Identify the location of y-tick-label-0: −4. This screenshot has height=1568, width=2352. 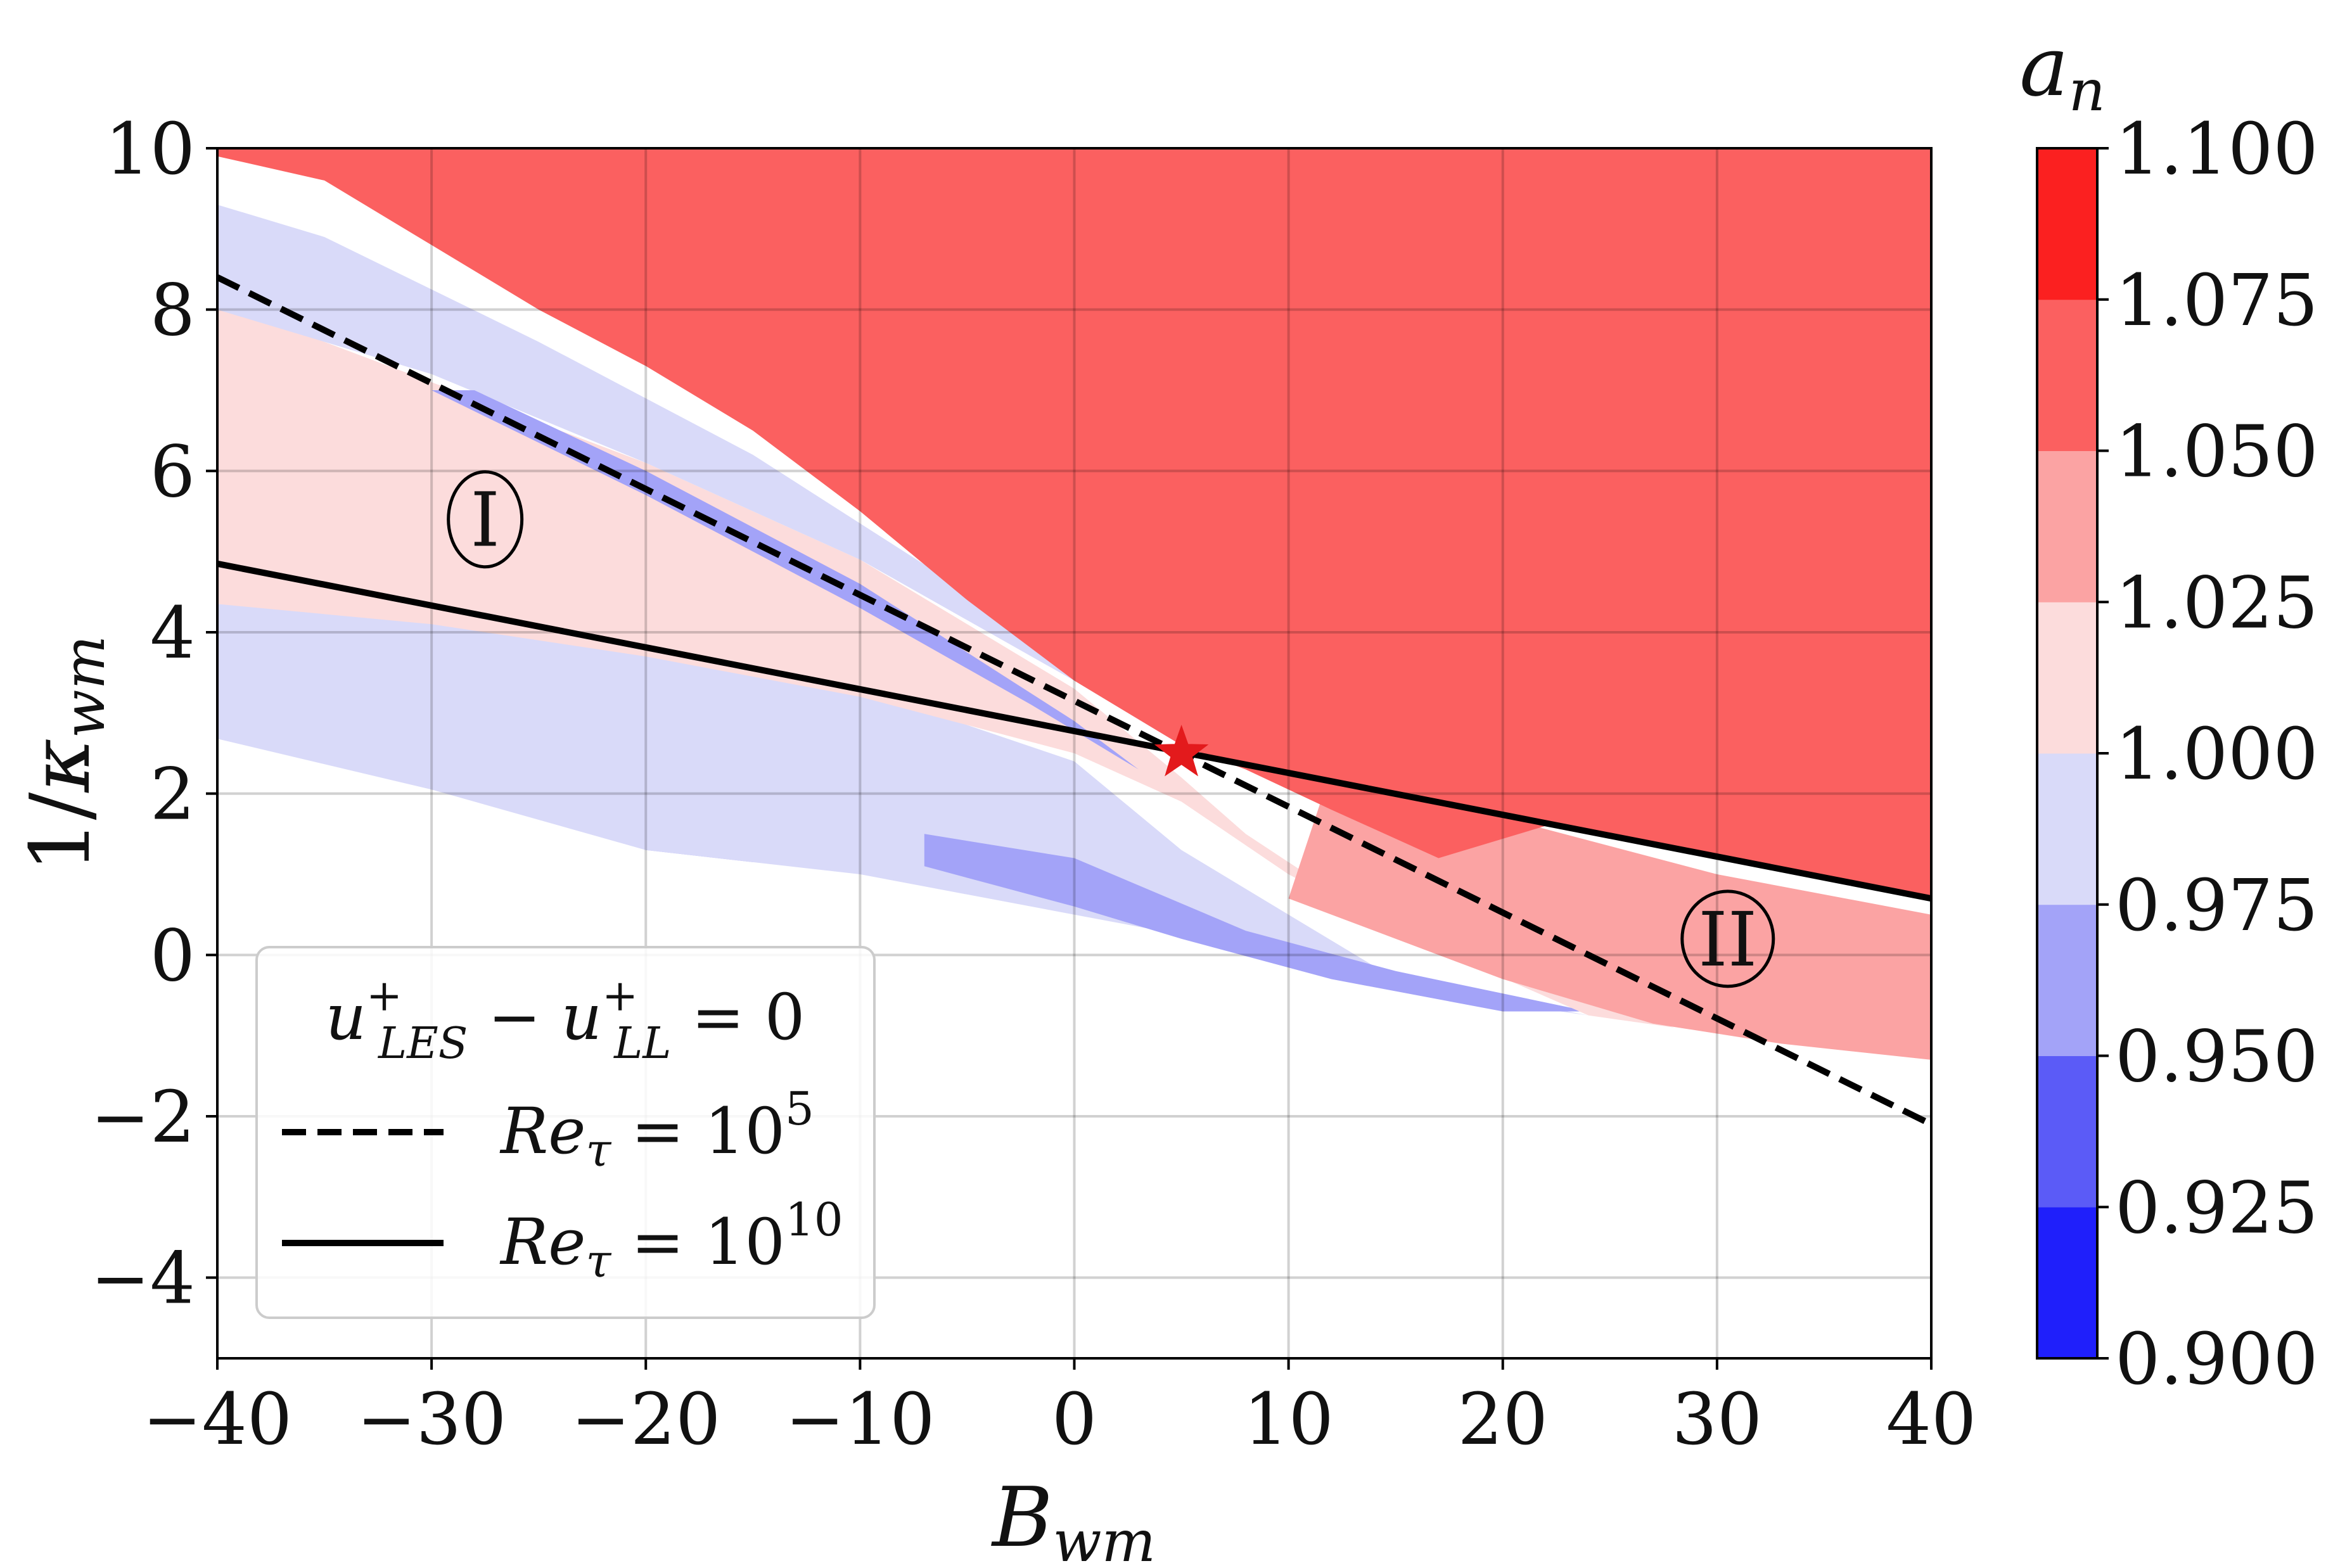
(143, 1279).